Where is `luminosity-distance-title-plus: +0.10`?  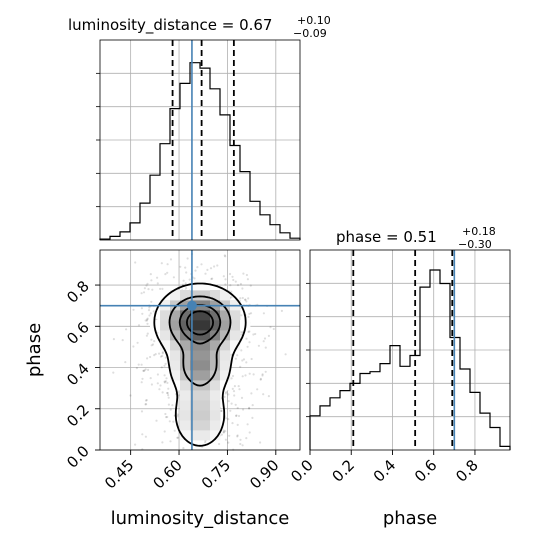
luminosity-distance-title-plus: +0.10 is located at coordinates (314, 20).